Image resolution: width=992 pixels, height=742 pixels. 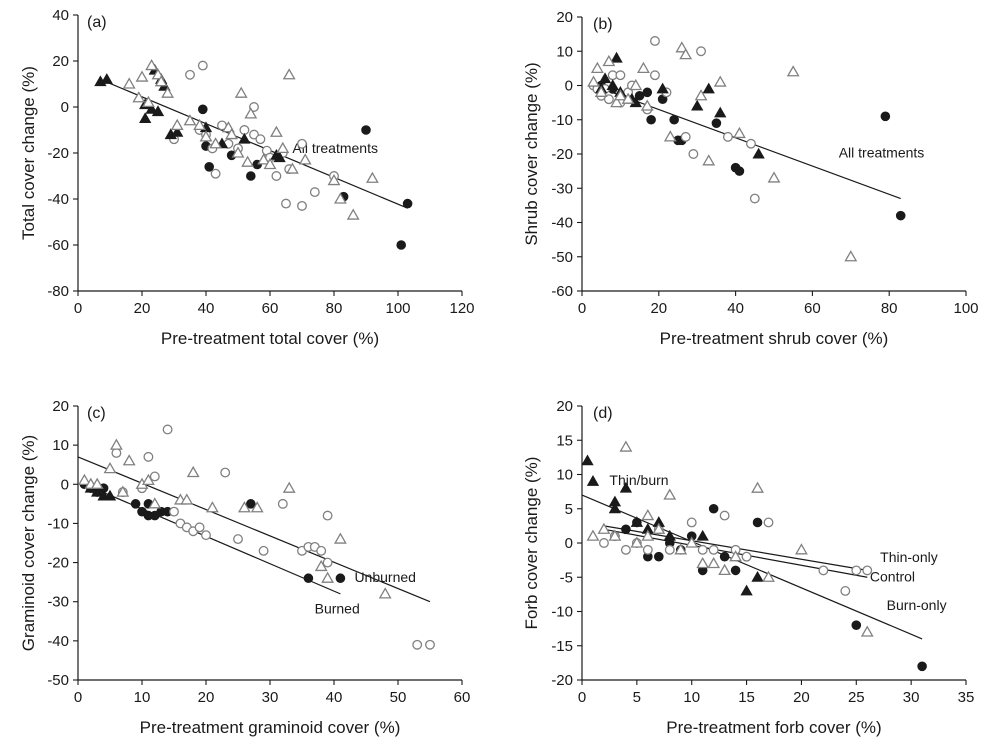 I want to click on y-tick-label: 15, so click(x=564, y=440).